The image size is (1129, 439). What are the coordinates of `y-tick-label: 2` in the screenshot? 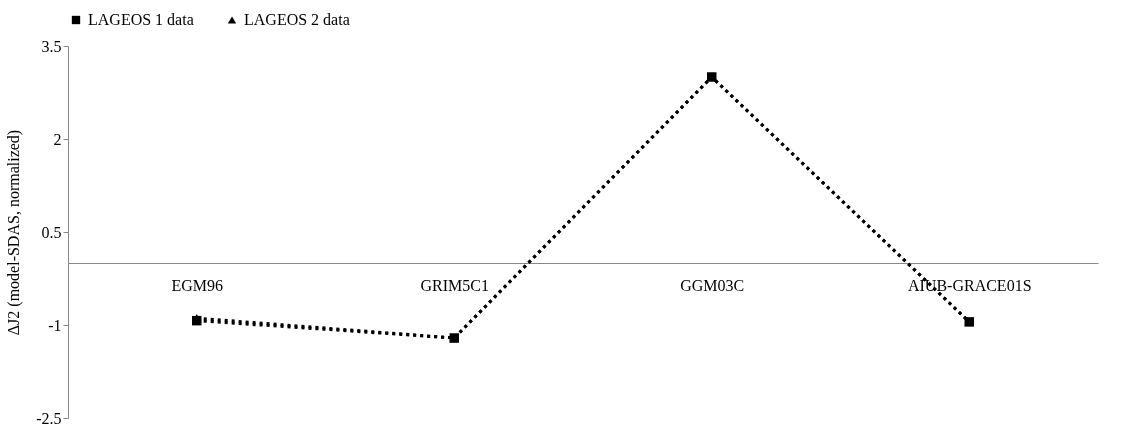 It's located at (57, 139).